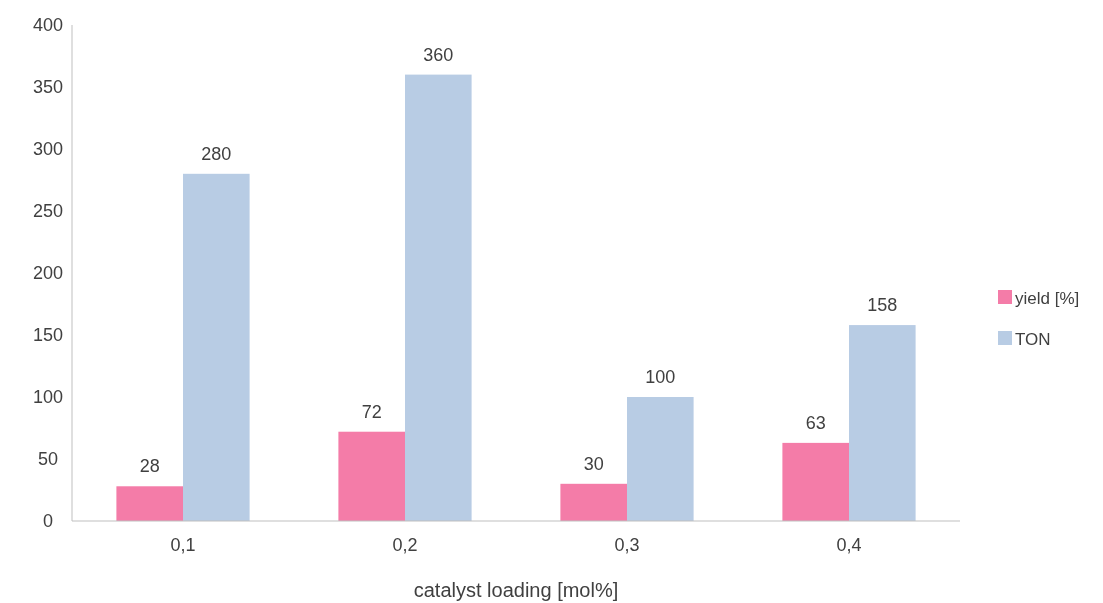 The image size is (1103, 603). What do you see at coordinates (882, 305) in the screenshot?
I see `data-label: 158` at bounding box center [882, 305].